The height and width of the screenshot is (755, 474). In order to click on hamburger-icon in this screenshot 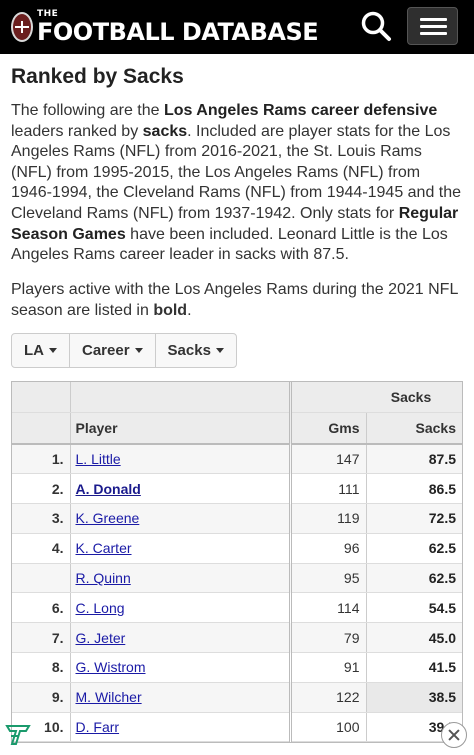, I will do `click(433, 19)`.